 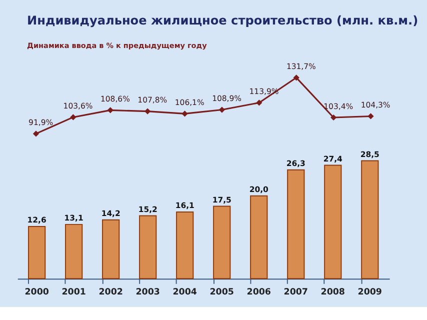 What do you see at coordinates (184, 205) in the screenshot?
I see `data-label: 16,1` at bounding box center [184, 205].